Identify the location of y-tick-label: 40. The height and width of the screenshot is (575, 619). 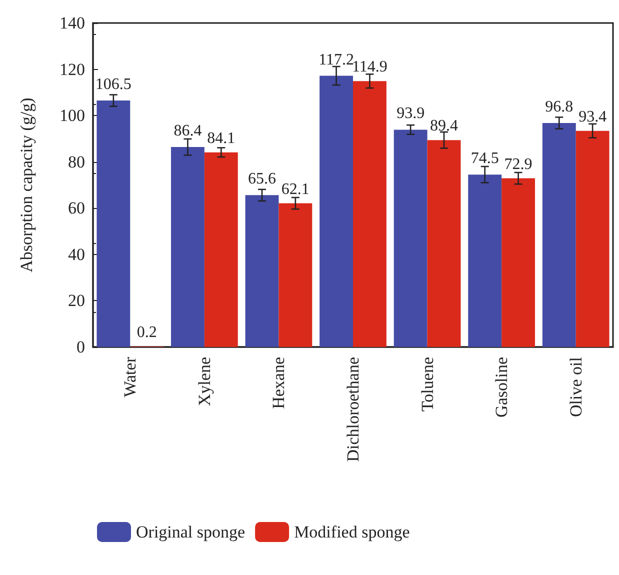
(76, 254).